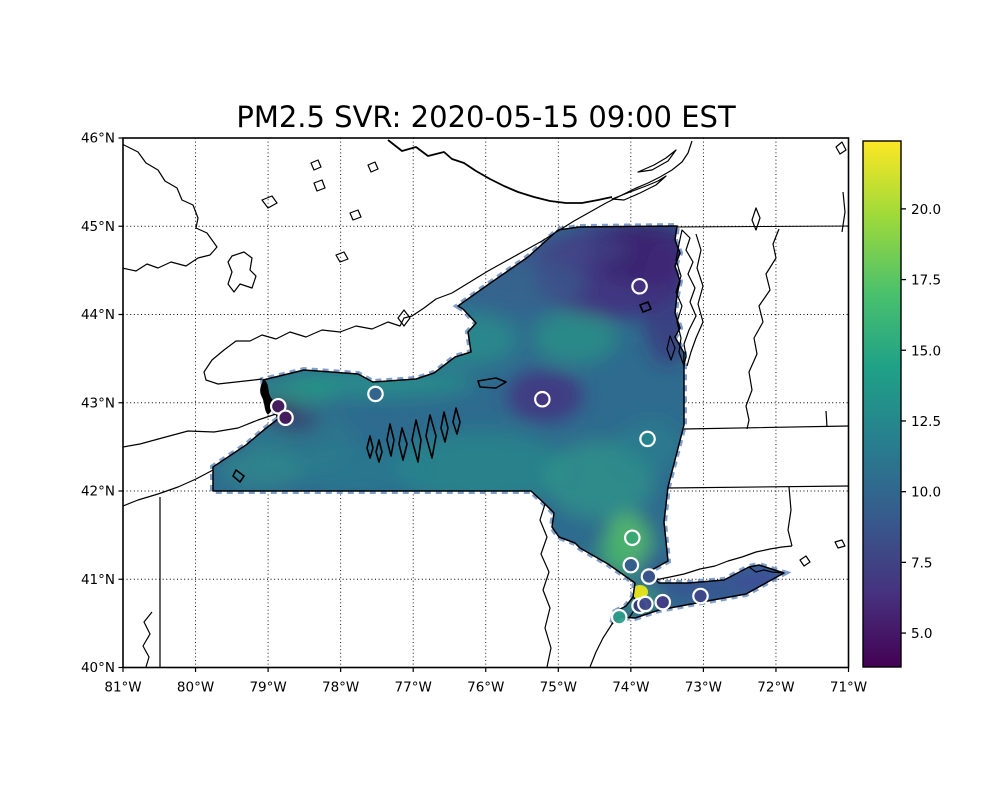 Image resolution: width=1000 pixels, height=800 pixels. Describe the element at coordinates (242, 272) in the screenshot. I see `lake-simcoe` at that location.